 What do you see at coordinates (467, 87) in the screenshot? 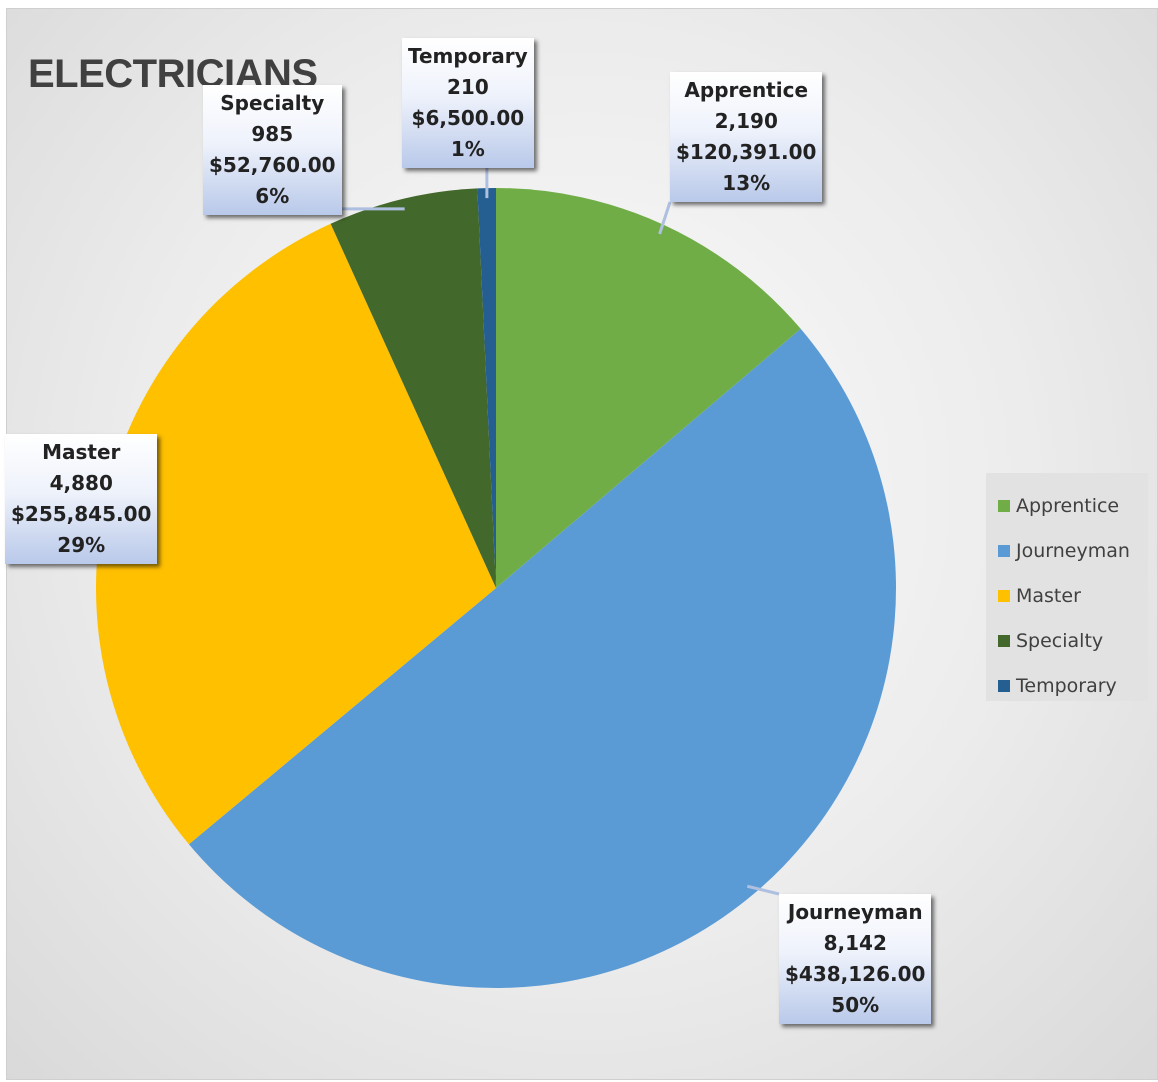
I see `data-label-count: 210` at bounding box center [467, 87].